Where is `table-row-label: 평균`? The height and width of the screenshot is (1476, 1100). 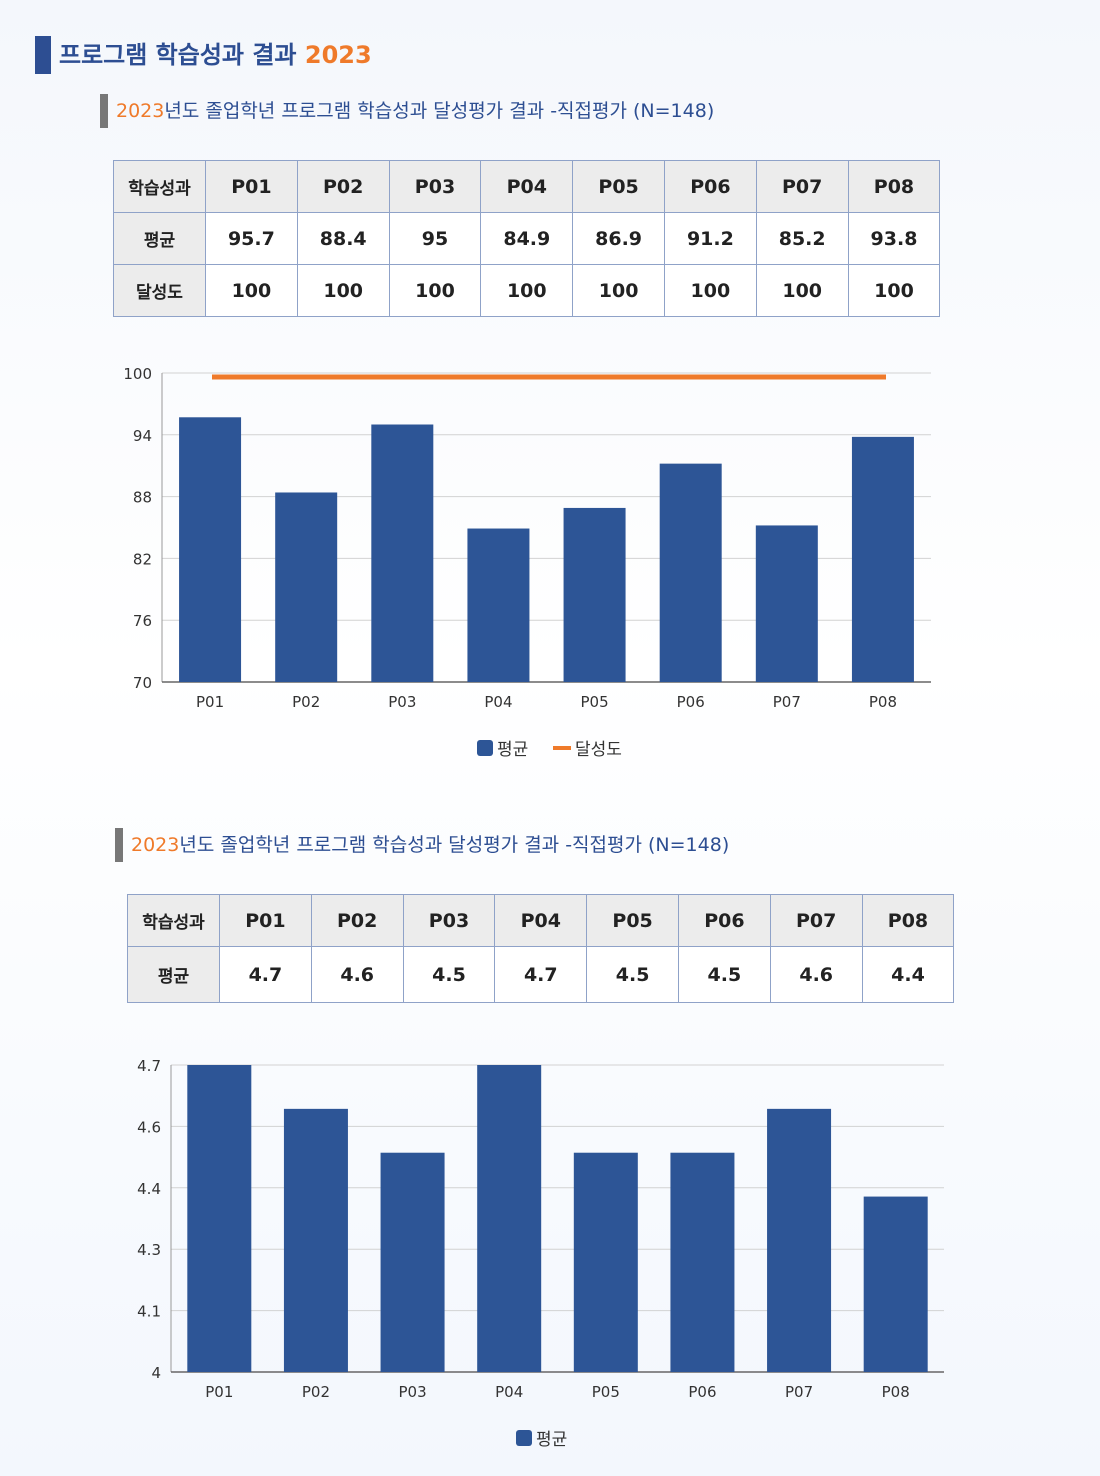 table-row-label: 평균 is located at coordinates (159, 238).